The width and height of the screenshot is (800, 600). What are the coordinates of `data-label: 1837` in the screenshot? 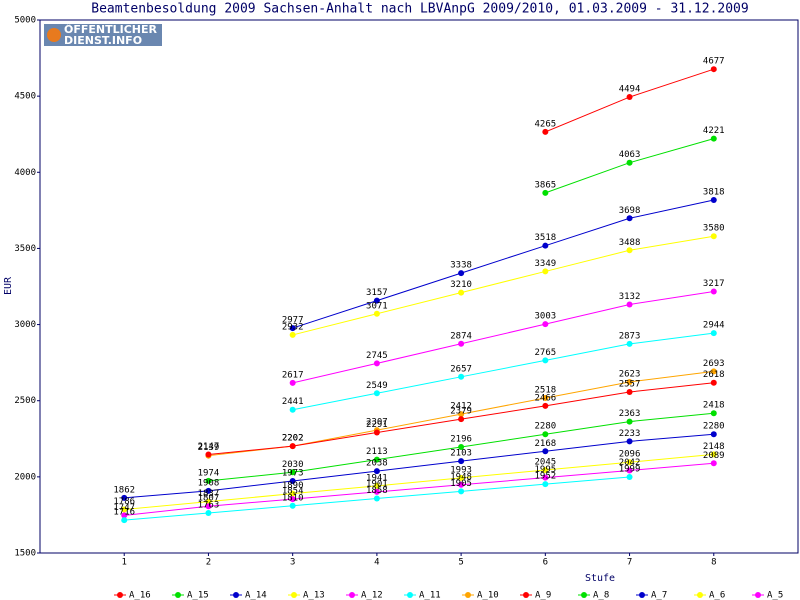 It's located at (209, 494).